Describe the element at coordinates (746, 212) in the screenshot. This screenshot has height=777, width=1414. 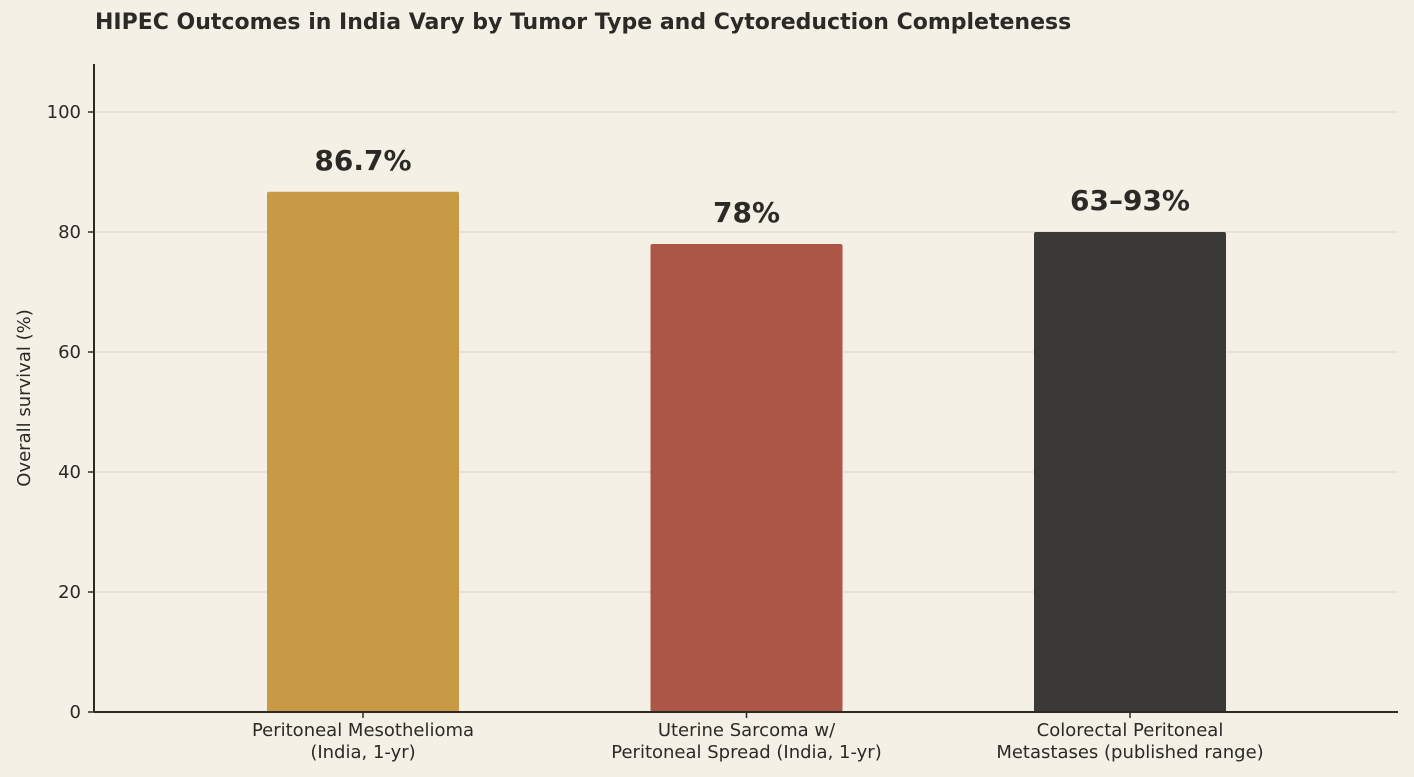
I see `data-label: 78%` at that location.